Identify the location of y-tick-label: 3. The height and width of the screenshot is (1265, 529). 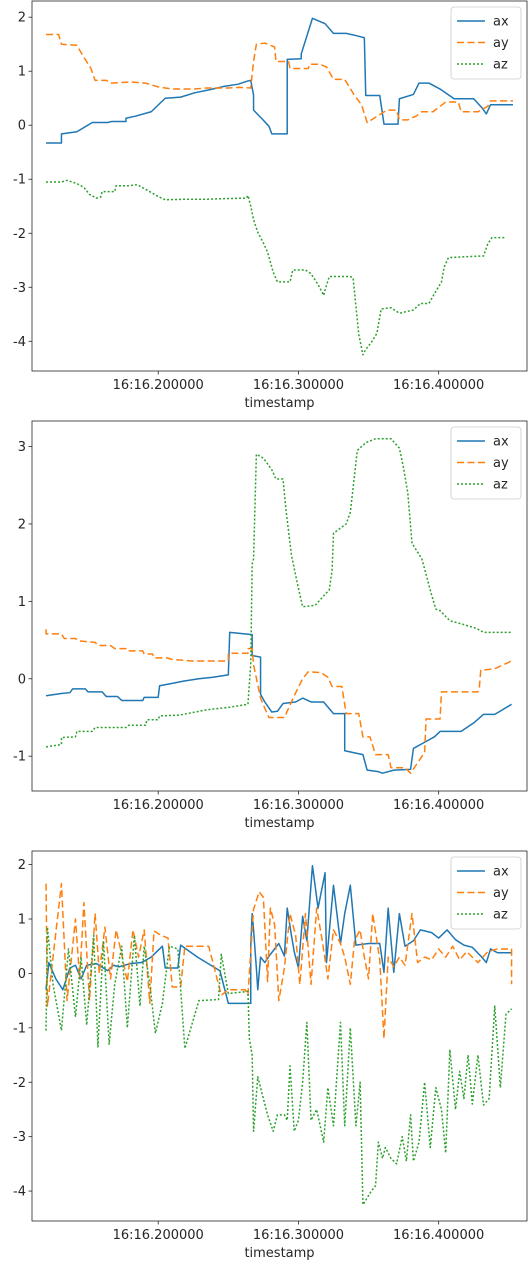
(22, 447).